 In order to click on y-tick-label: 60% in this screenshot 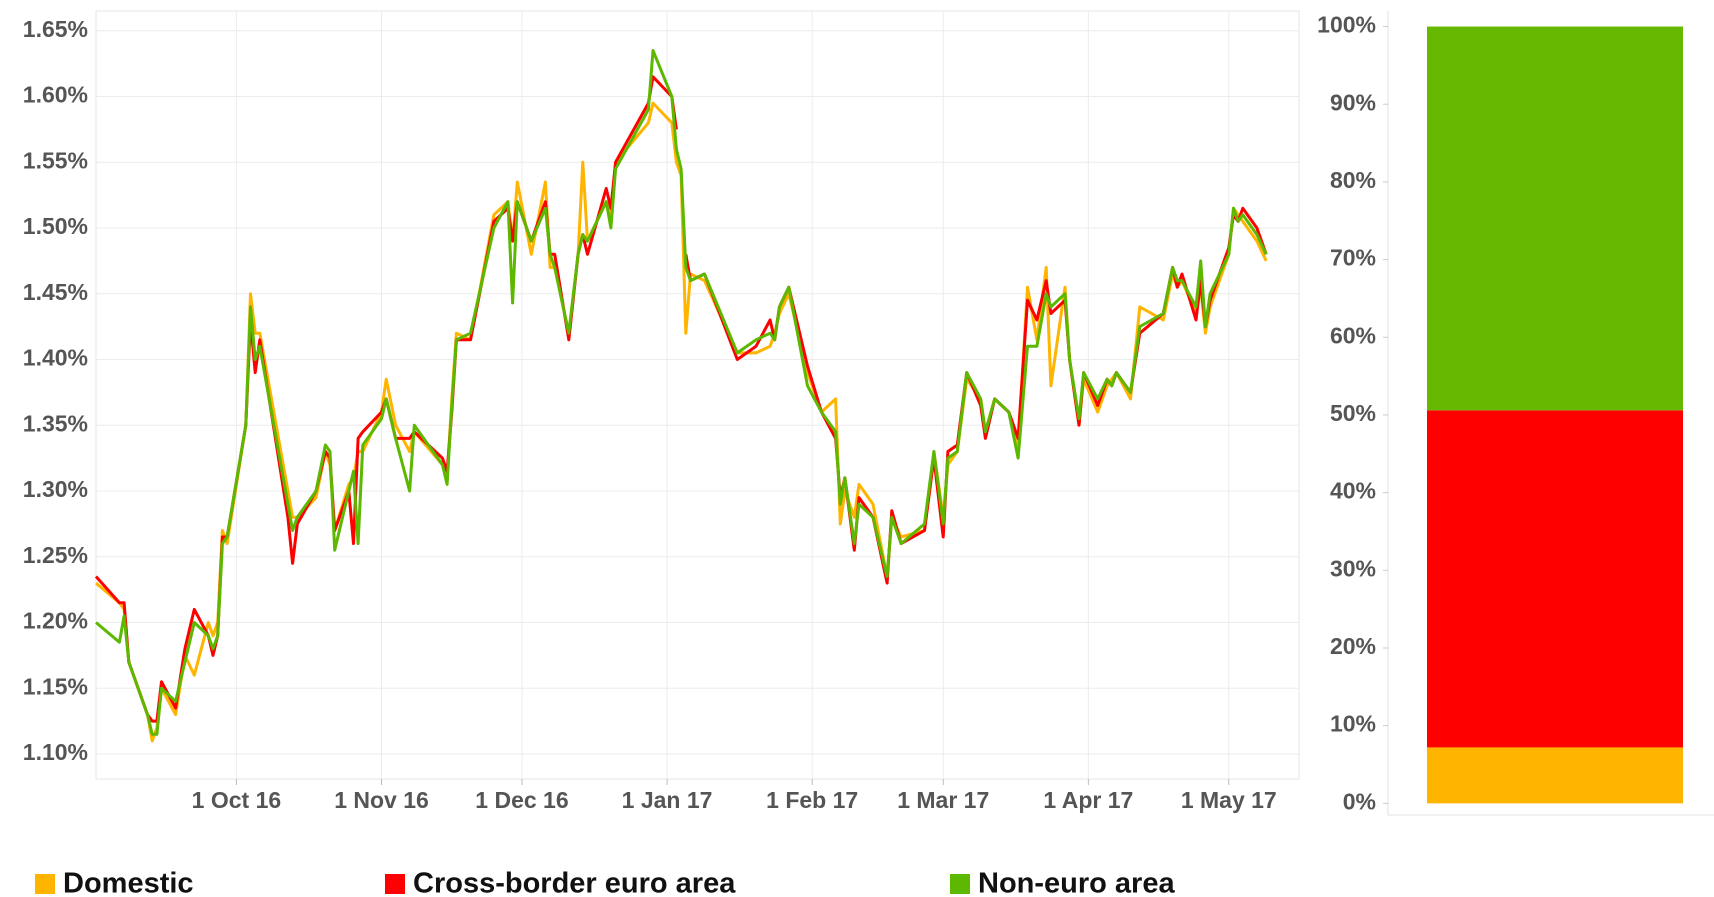, I will do `click(1353, 335)`.